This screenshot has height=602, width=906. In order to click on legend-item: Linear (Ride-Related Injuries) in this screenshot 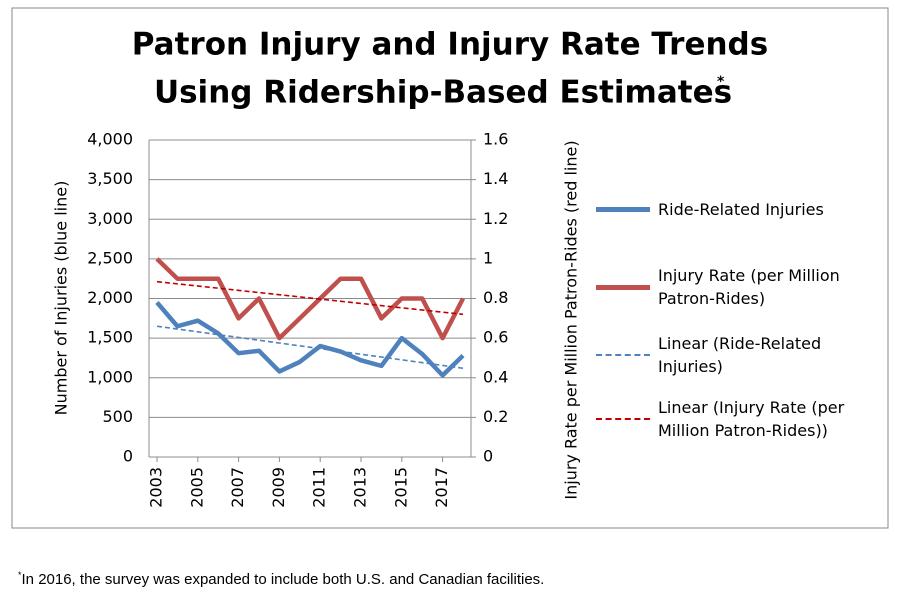, I will do `click(737, 355)`.